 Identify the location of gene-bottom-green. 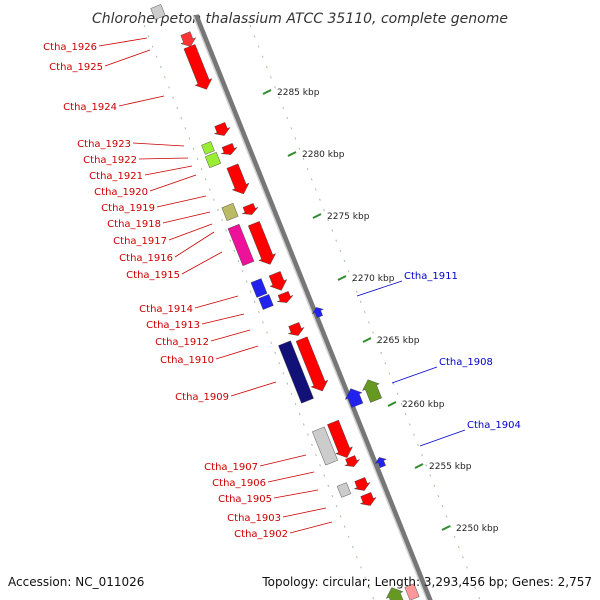
(395, 593).